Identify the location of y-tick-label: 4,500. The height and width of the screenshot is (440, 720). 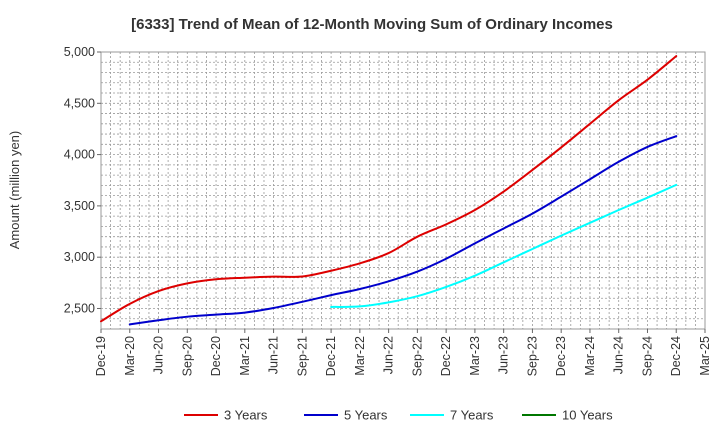
(79, 103).